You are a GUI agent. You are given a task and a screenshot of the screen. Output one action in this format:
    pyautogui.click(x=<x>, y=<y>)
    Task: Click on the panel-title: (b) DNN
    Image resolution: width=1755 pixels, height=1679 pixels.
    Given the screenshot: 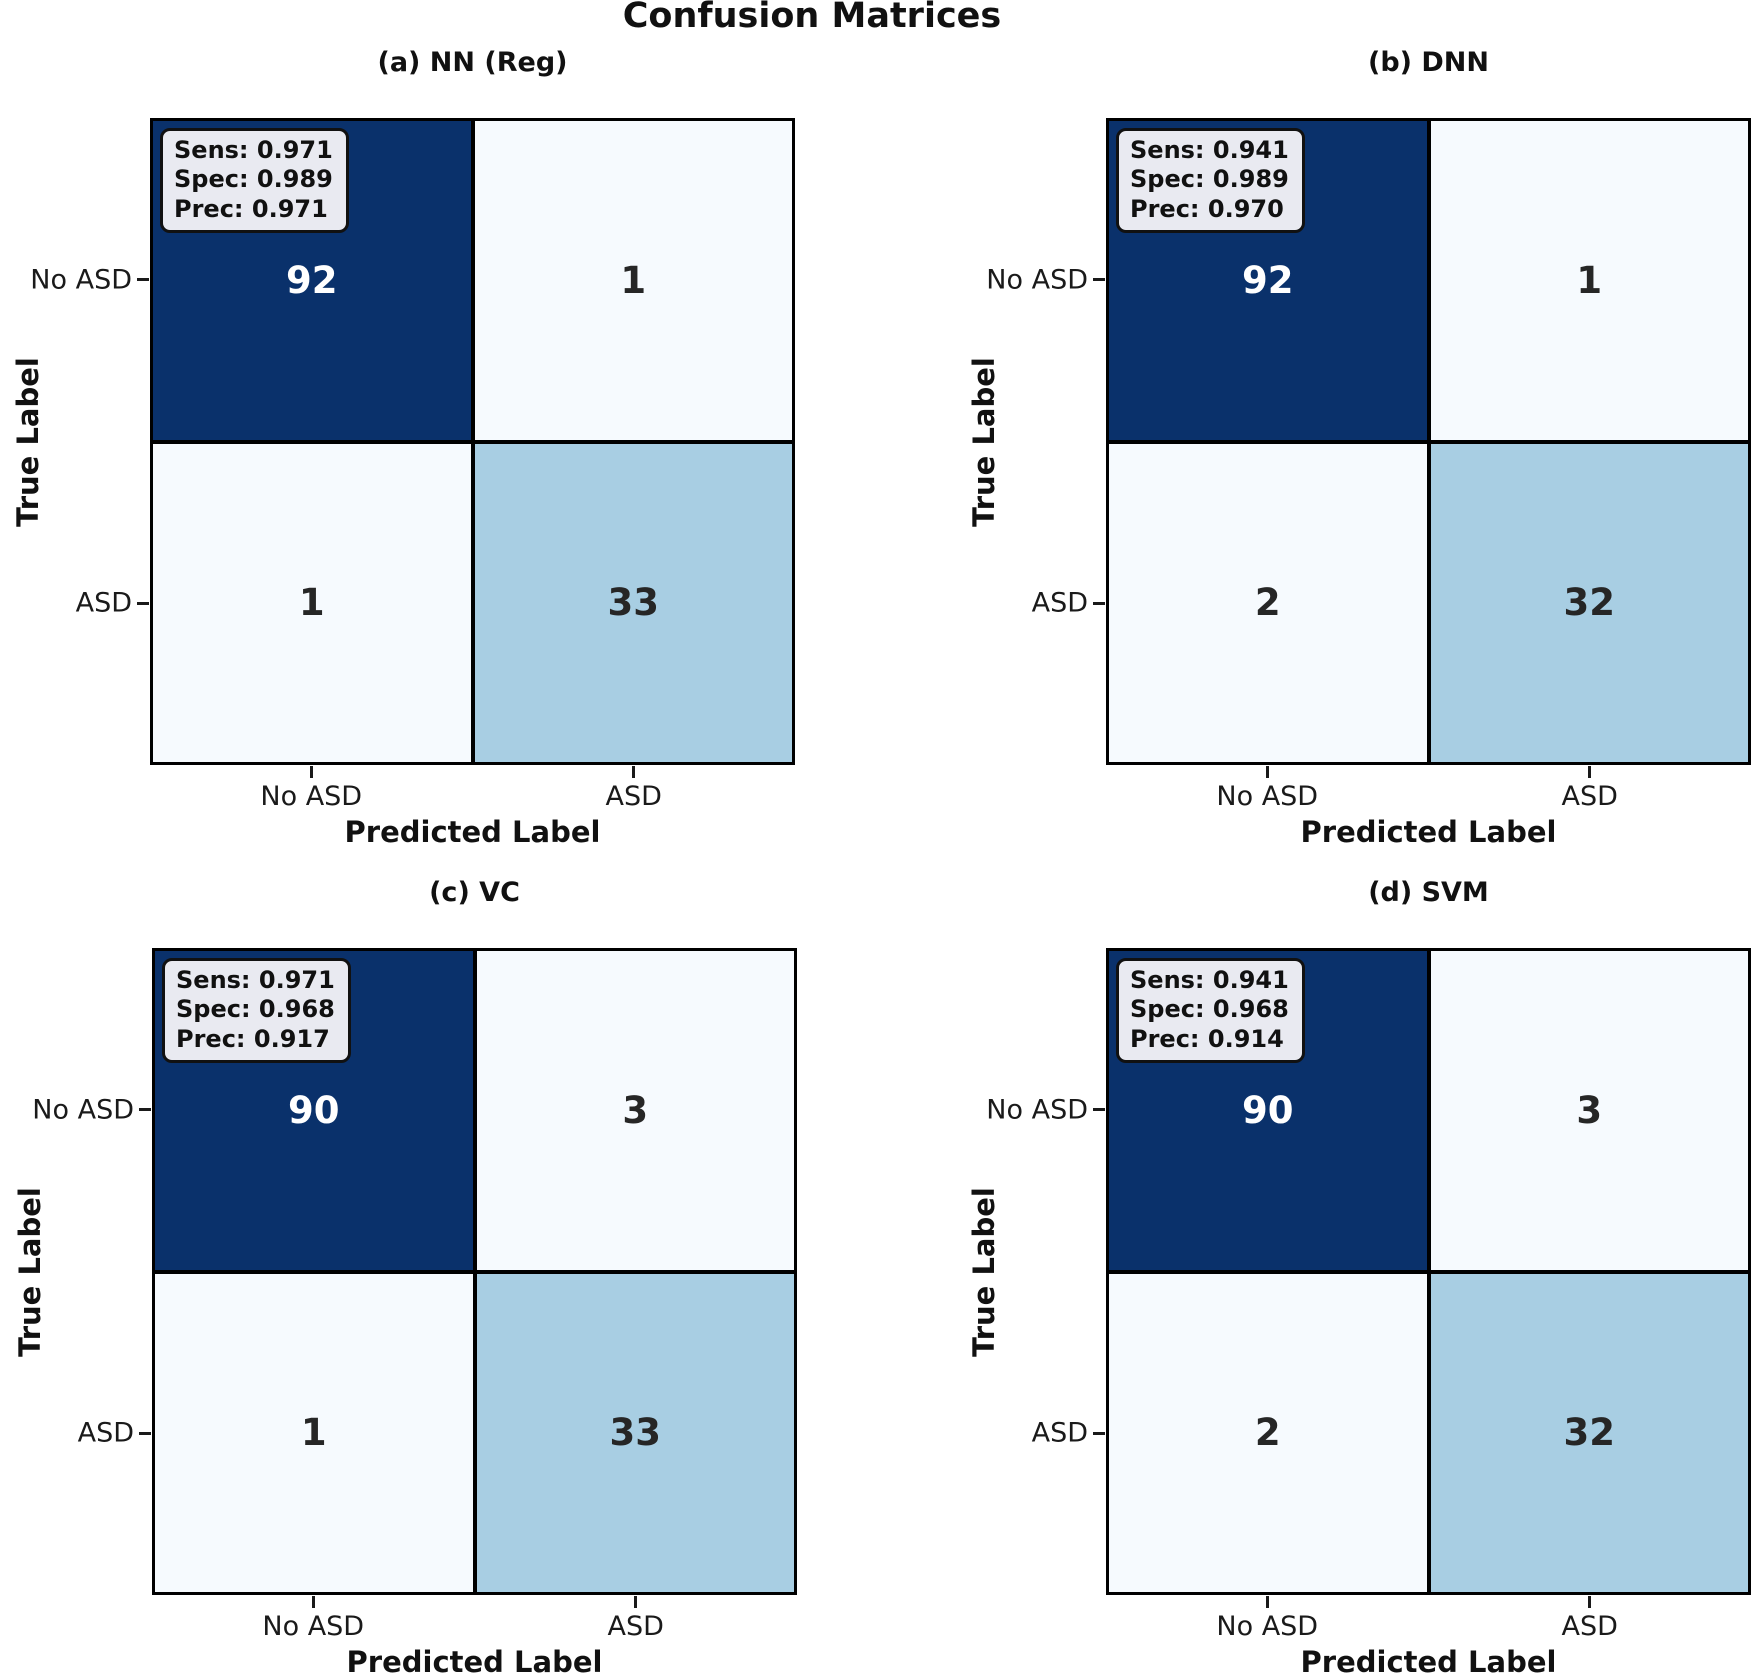 What is the action you would take?
    pyautogui.click(x=1428, y=62)
    